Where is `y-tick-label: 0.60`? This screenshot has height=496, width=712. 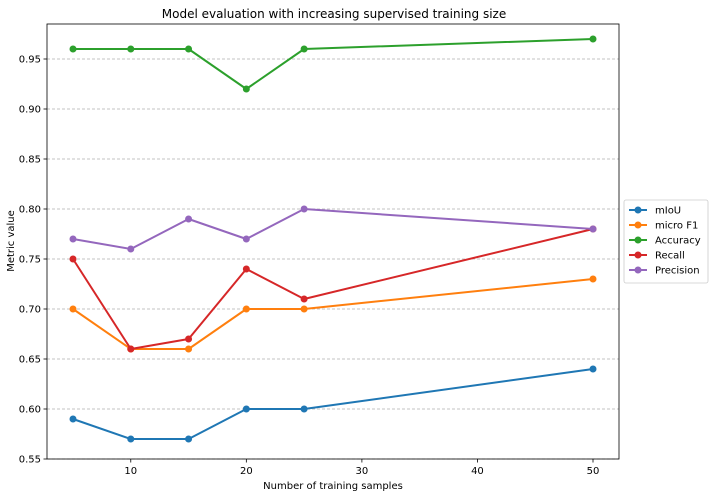 y-tick-label: 0.60 is located at coordinates (30, 410).